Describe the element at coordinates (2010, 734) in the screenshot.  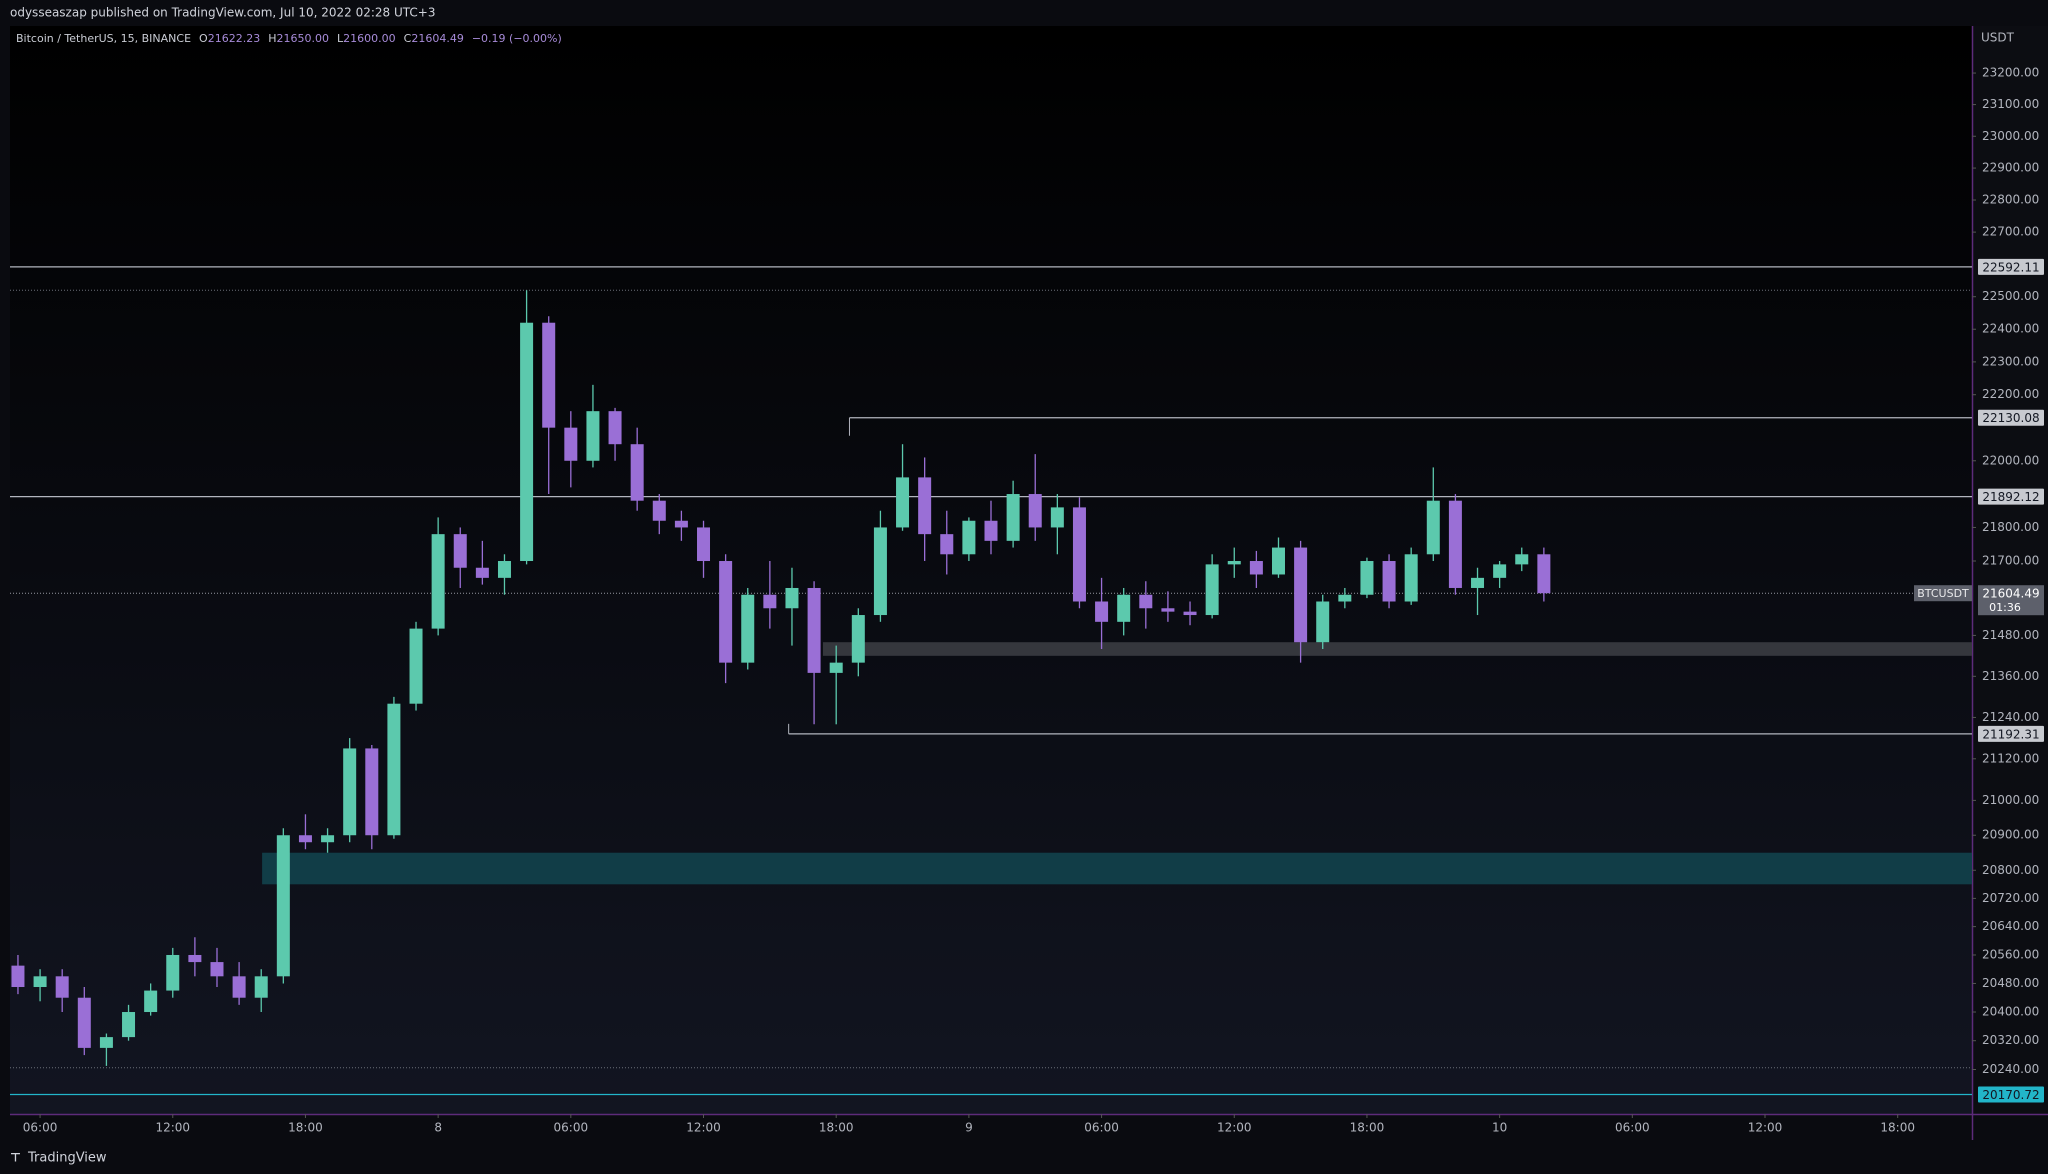
I see `level-label: 21192.31` at that location.